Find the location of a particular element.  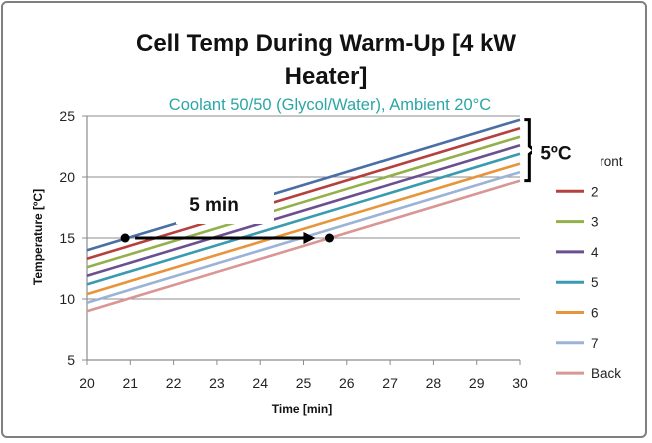

y-axis-label: Temperature [ºC] is located at coordinates (38, 237).